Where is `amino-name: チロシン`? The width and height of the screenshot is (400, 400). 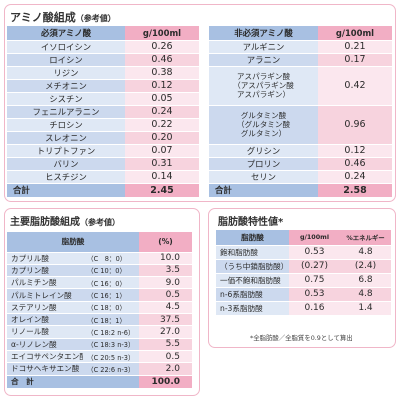
amino-name: チロシン is located at coordinates (66, 124).